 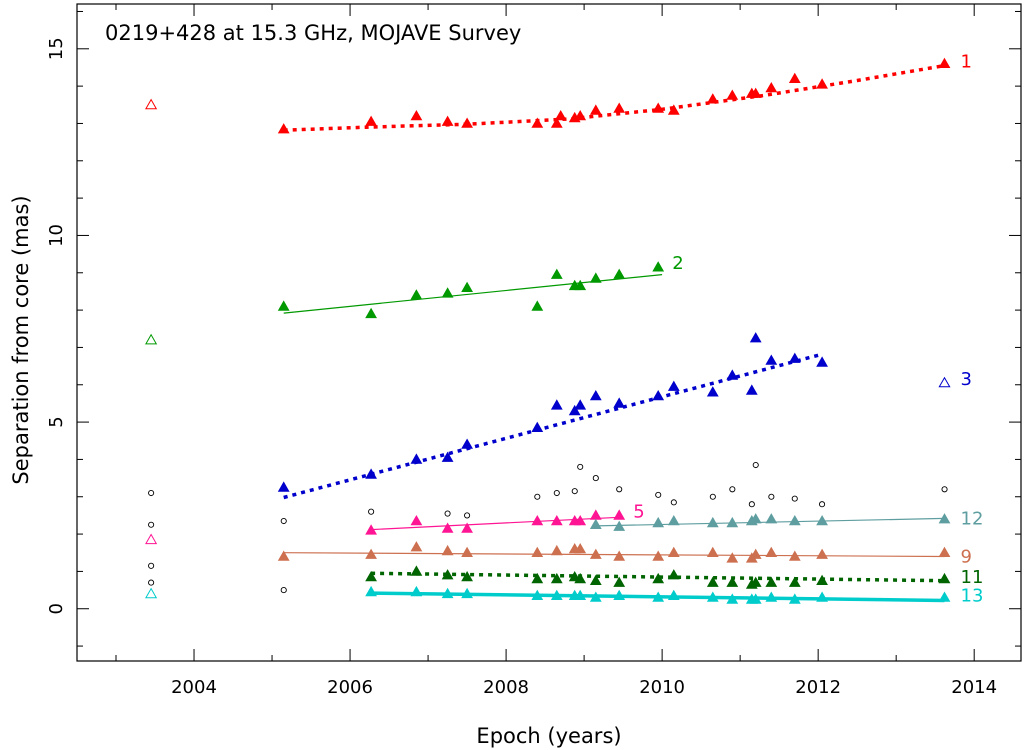 I want to click on y-tick-label: 0, so click(x=56, y=608).